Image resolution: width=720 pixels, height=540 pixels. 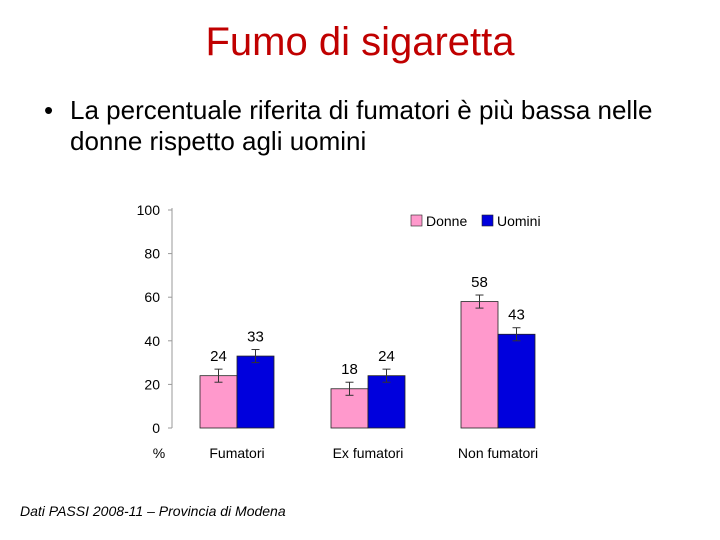 I want to click on y-tick-label: 20, so click(x=152, y=384).